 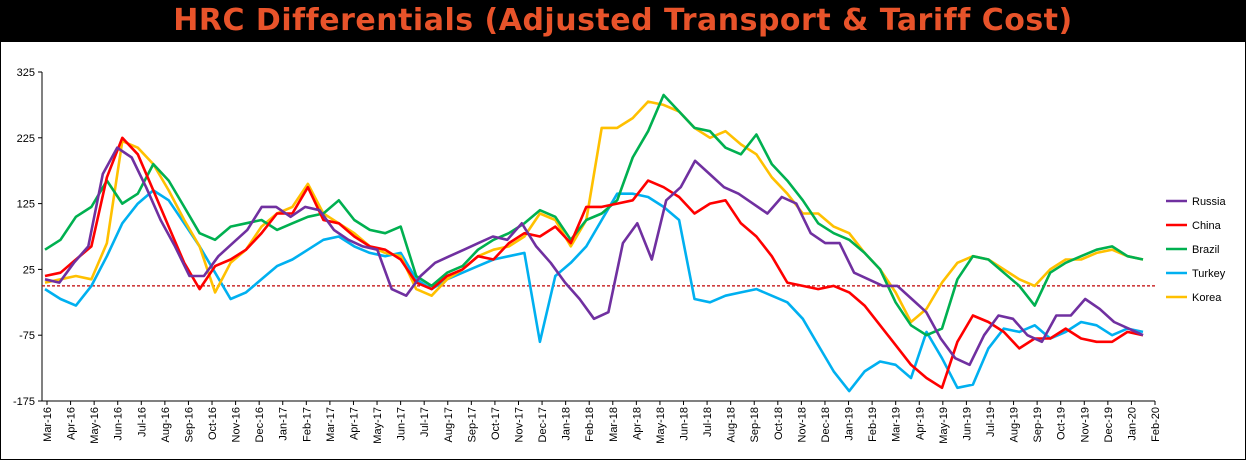 I want to click on x-tick-label: Dec-17, so click(x=543, y=424).